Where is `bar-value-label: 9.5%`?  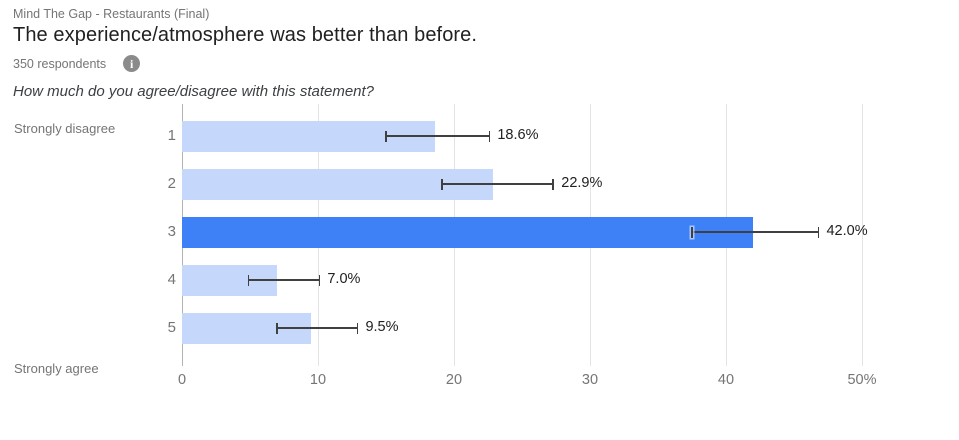 bar-value-label: 9.5% is located at coordinates (382, 327).